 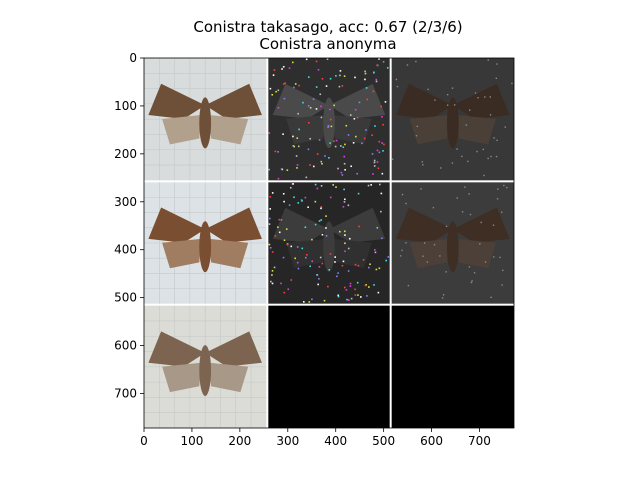 I want to click on panel-background, so click(x=329, y=366).